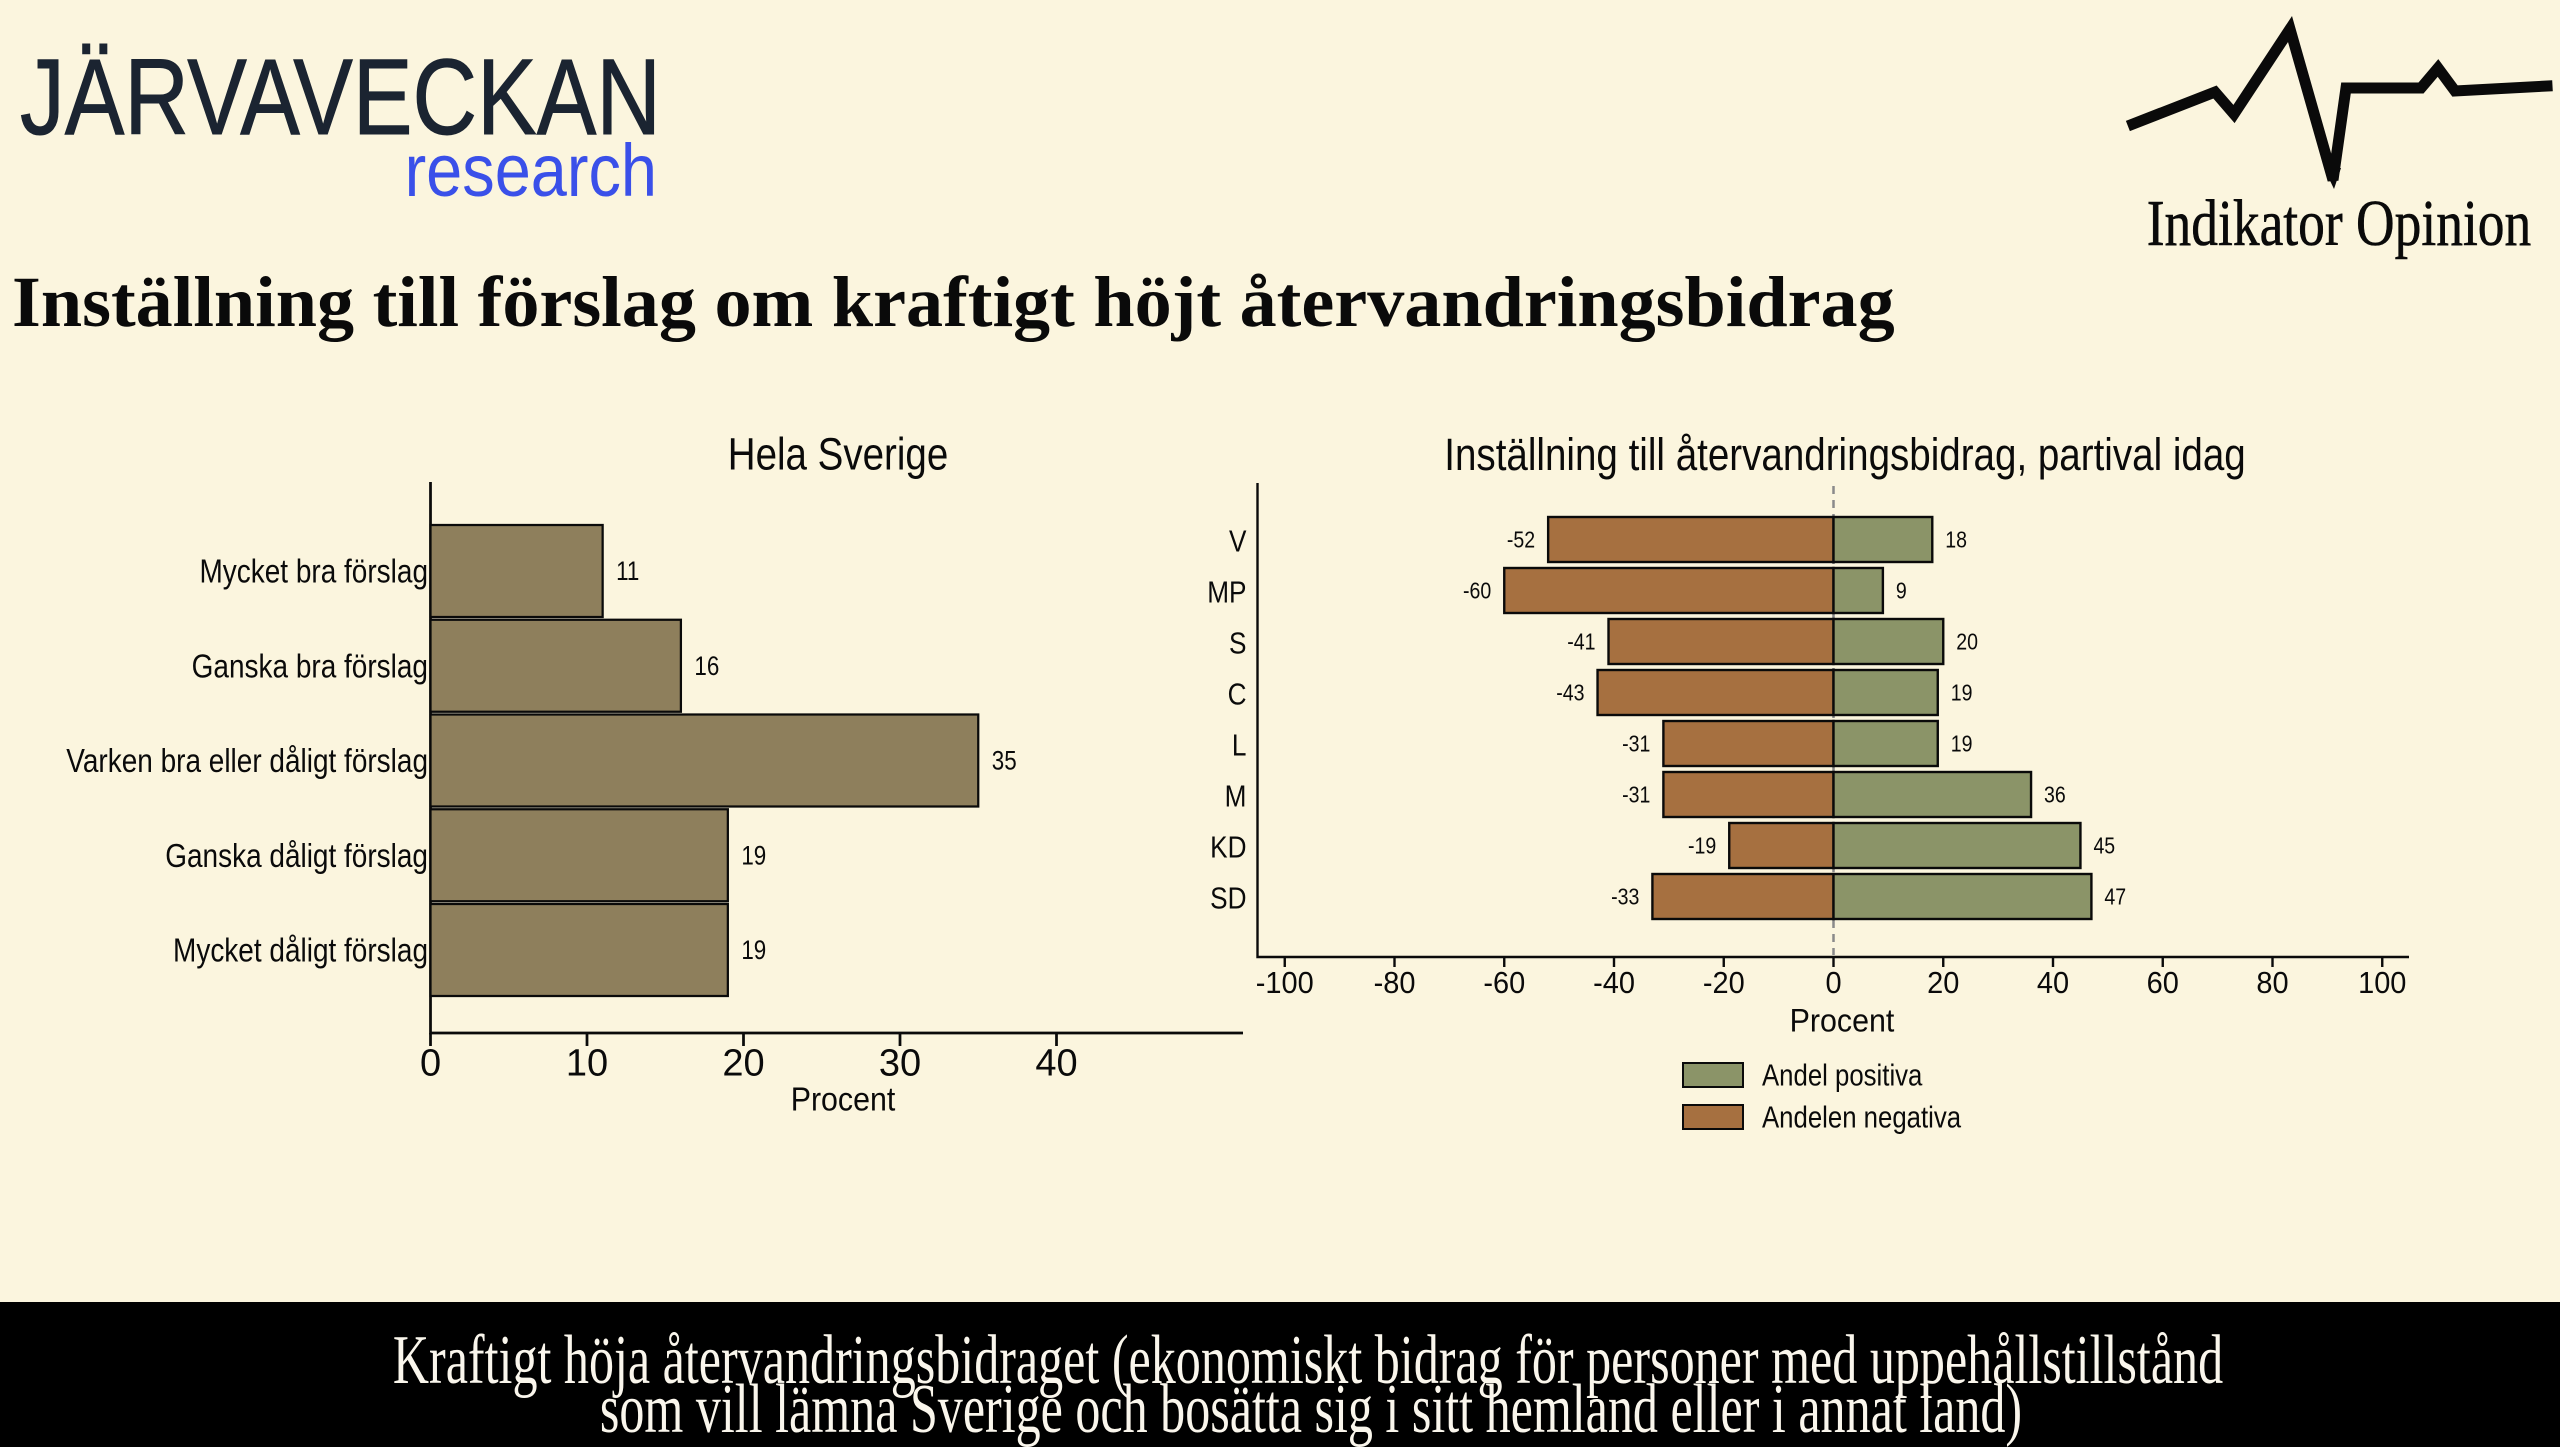  Describe the element at coordinates (1237, 643) in the screenshot. I see `svg-text: S` at that location.